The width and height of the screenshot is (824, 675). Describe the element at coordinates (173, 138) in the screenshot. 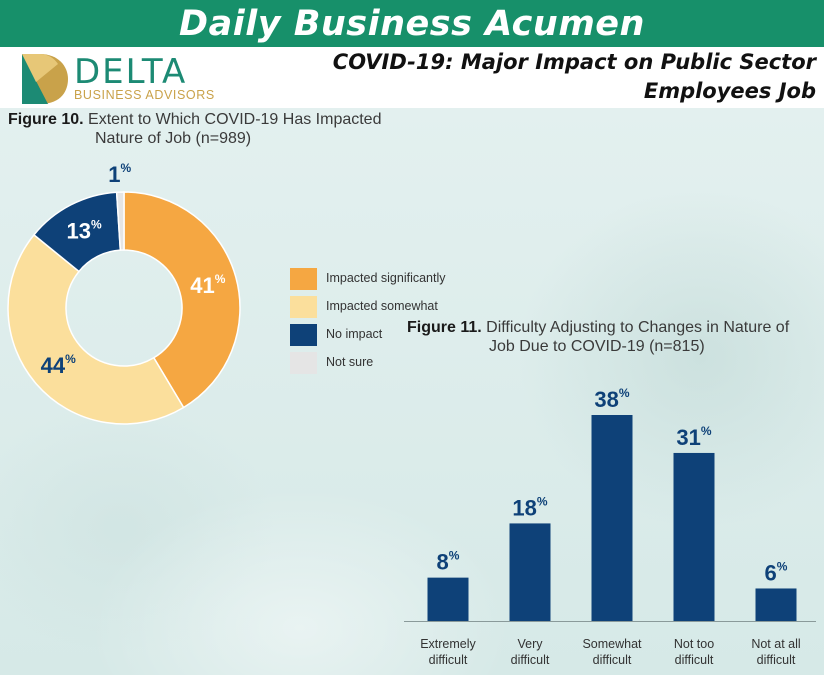

I see `figure-10-title-line-2: Nature of Job (n=989)` at that location.